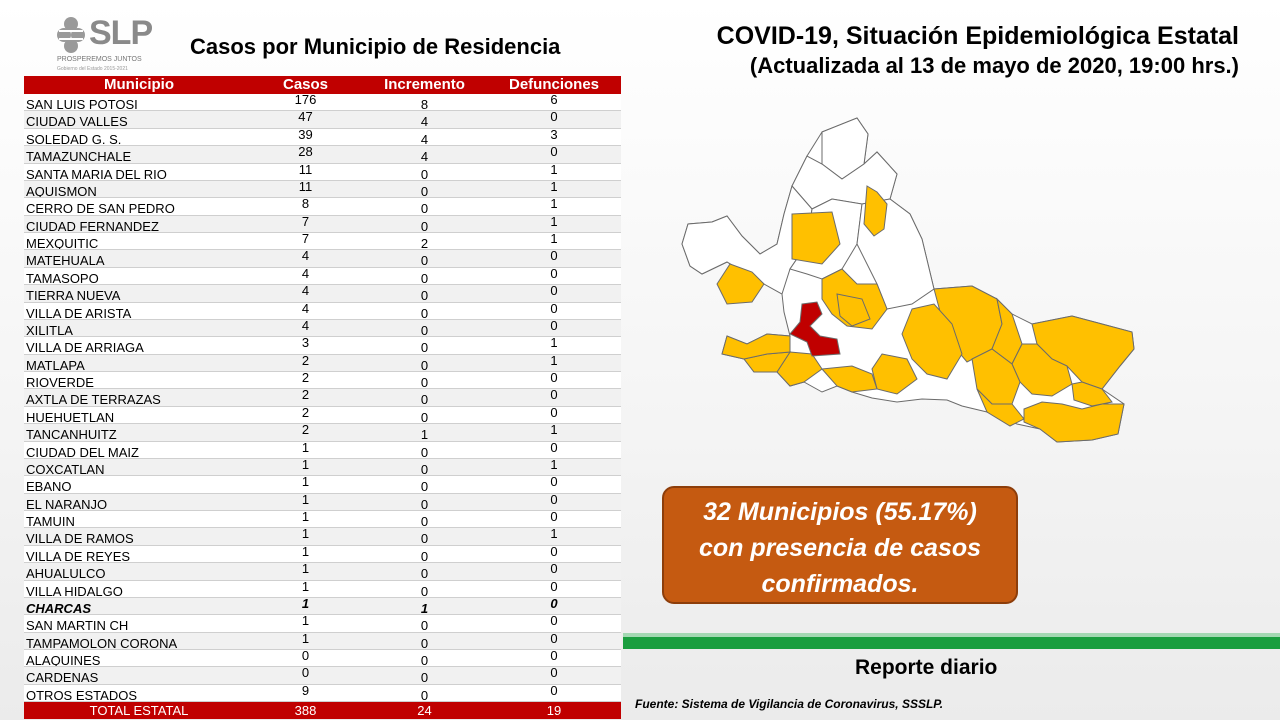 The height and width of the screenshot is (720, 1280). Describe the element at coordinates (74, 590) in the screenshot. I see `cell-municipio: VILLA HIDALGO` at that location.